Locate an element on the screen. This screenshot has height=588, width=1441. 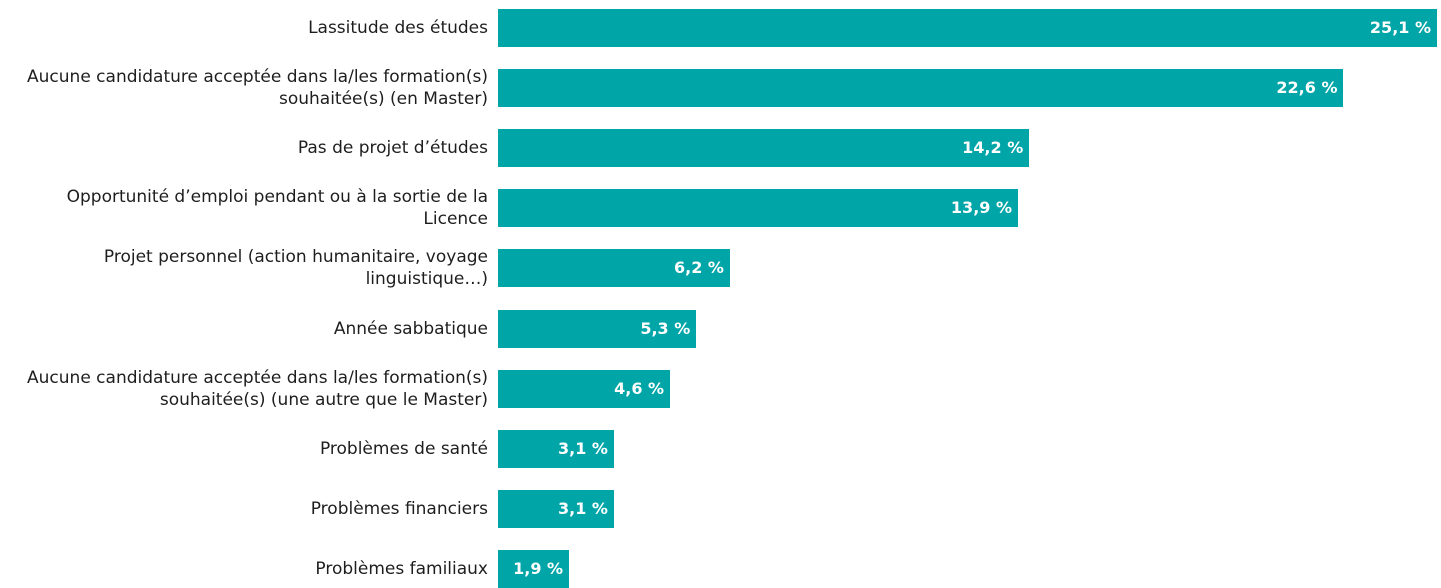
category-label: Lassitude des études is located at coordinates (398, 28).